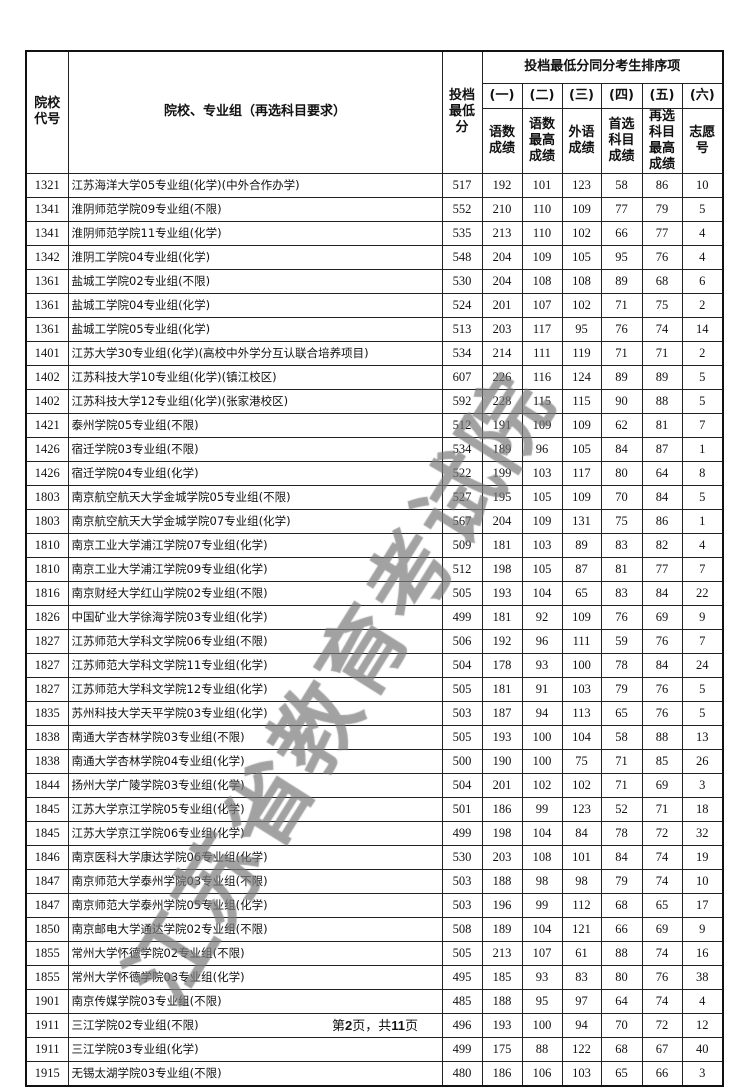 This screenshot has height=1087, width=750. What do you see at coordinates (47, 185) in the screenshot?
I see `school-code: 1321` at bounding box center [47, 185].